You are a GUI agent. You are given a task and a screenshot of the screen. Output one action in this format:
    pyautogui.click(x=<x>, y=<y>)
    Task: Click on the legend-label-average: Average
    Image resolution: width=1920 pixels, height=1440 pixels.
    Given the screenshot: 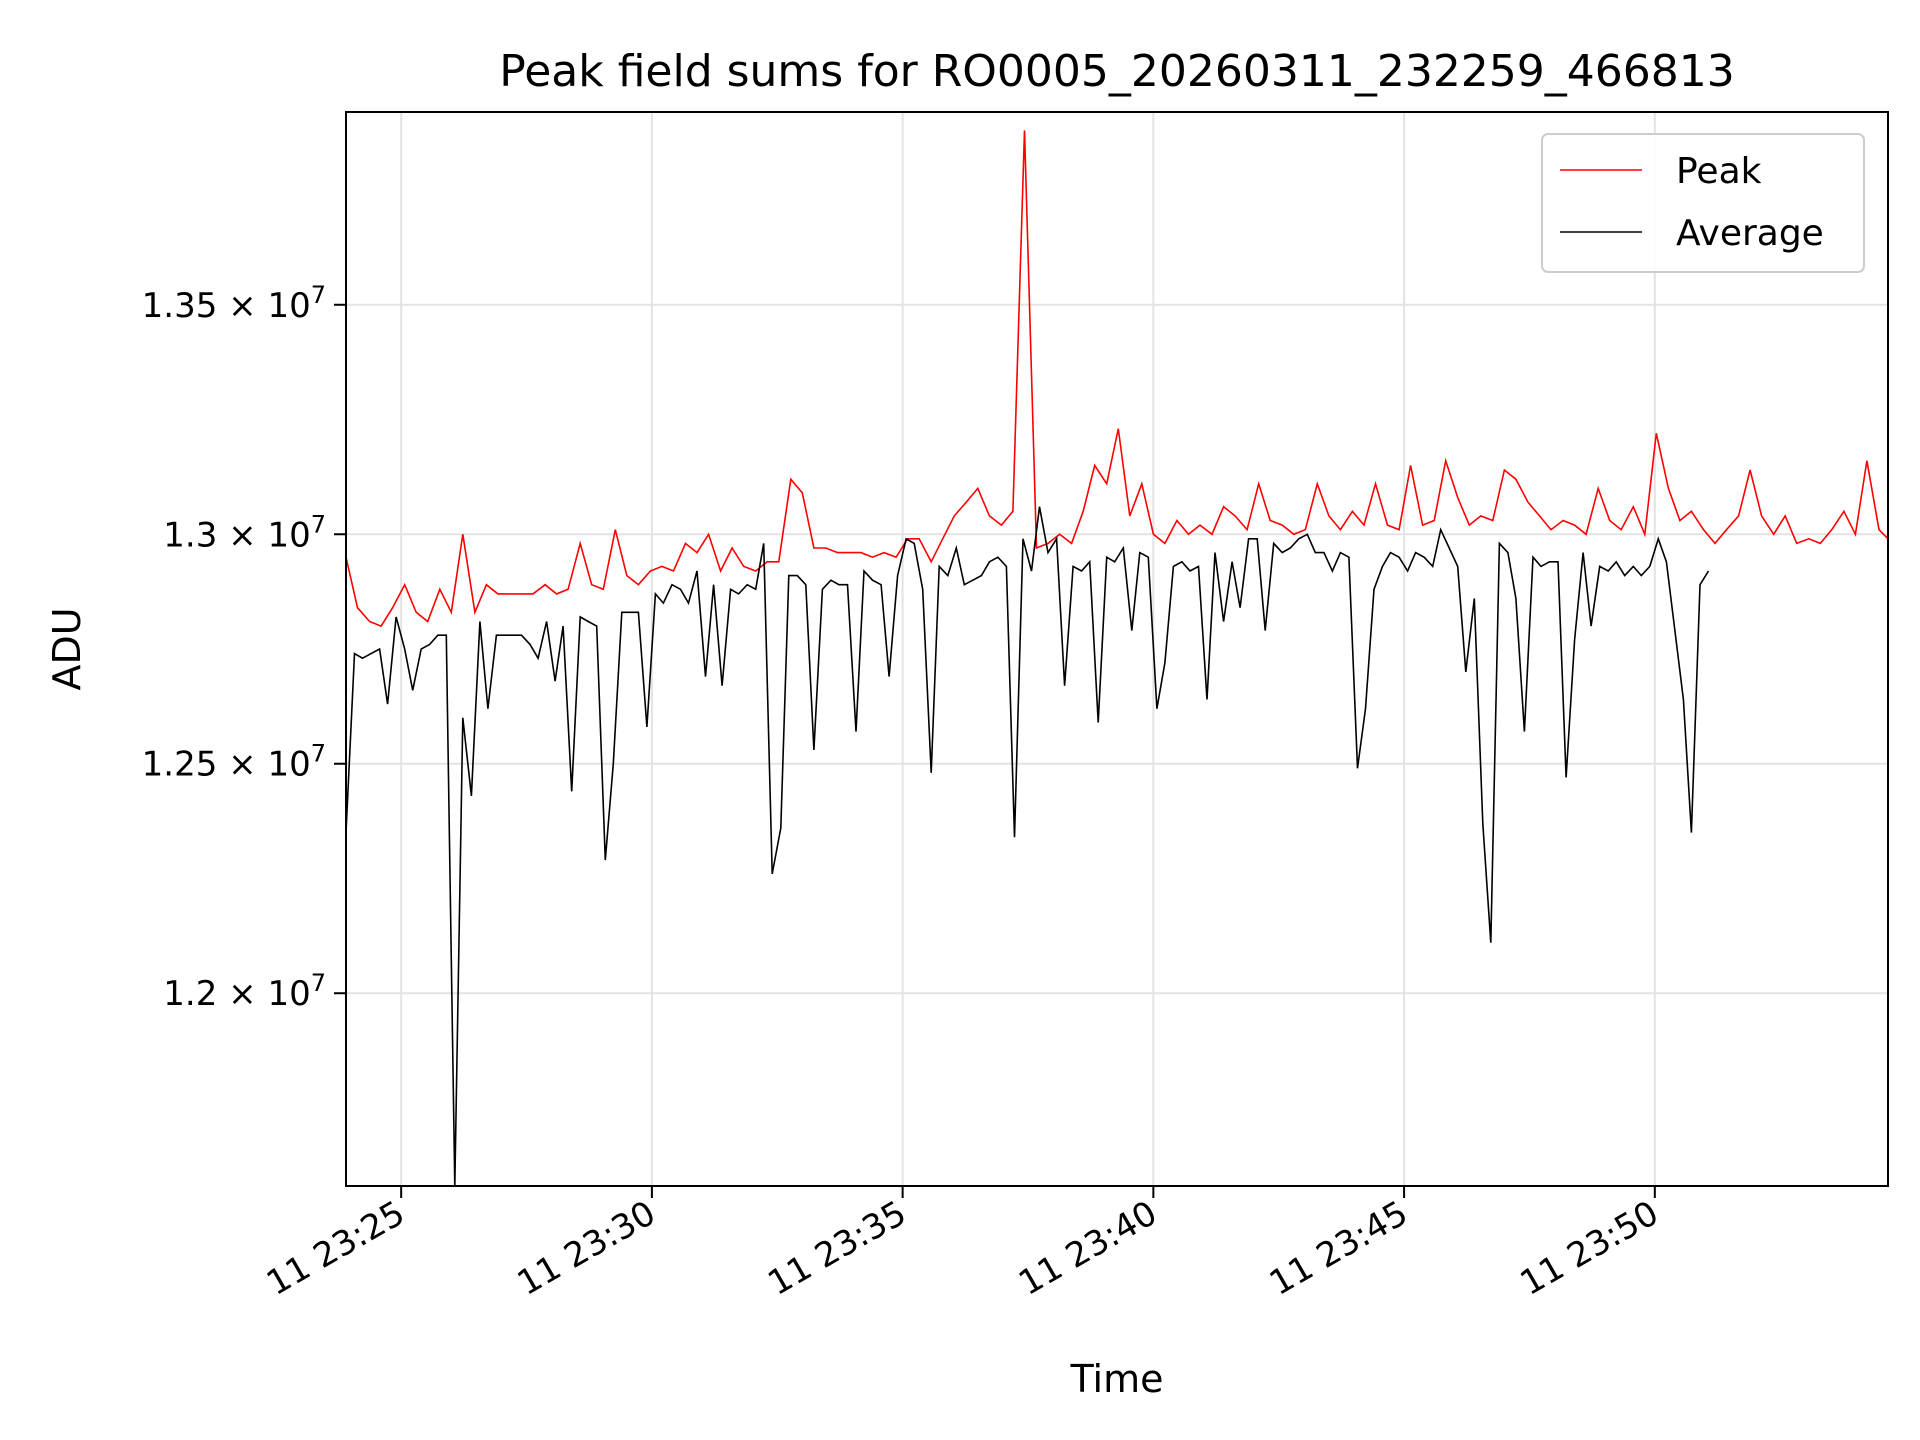 What is the action you would take?
    pyautogui.click(x=1750, y=233)
    